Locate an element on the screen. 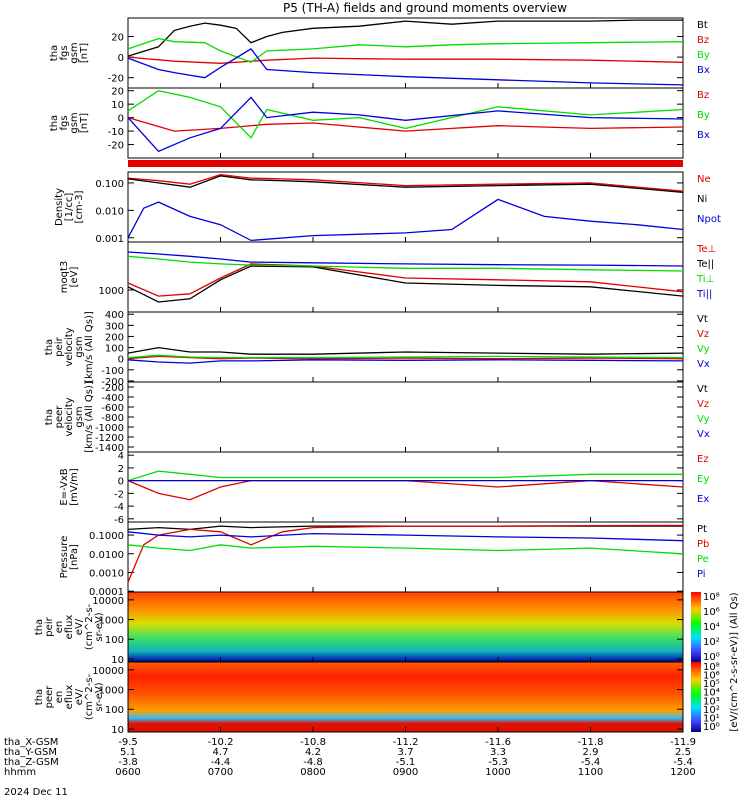 This screenshot has width=750, height=800. legend-Vy: Vy is located at coordinates (703, 419).